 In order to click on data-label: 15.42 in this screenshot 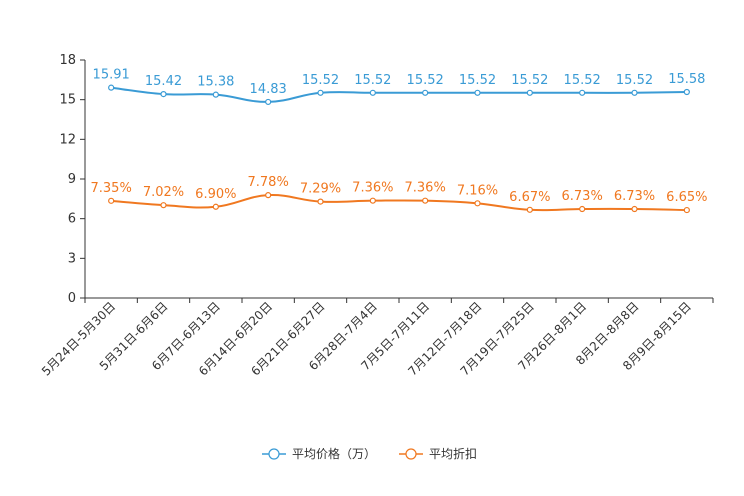, I will do `click(163, 81)`.